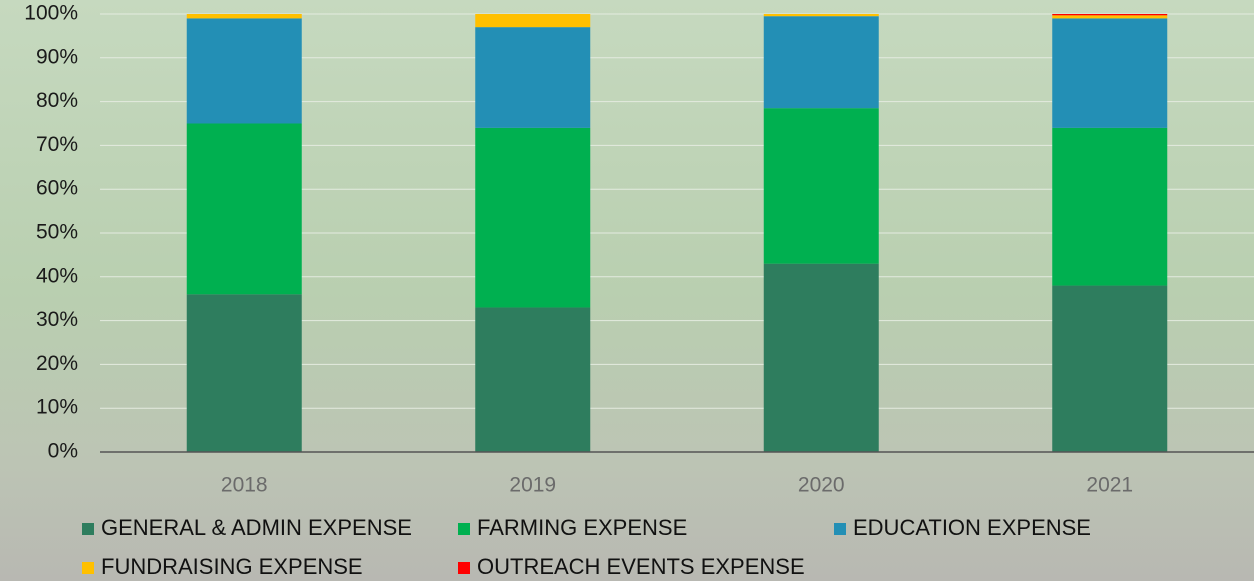  I want to click on x-tick-label: 2018, so click(244, 485).